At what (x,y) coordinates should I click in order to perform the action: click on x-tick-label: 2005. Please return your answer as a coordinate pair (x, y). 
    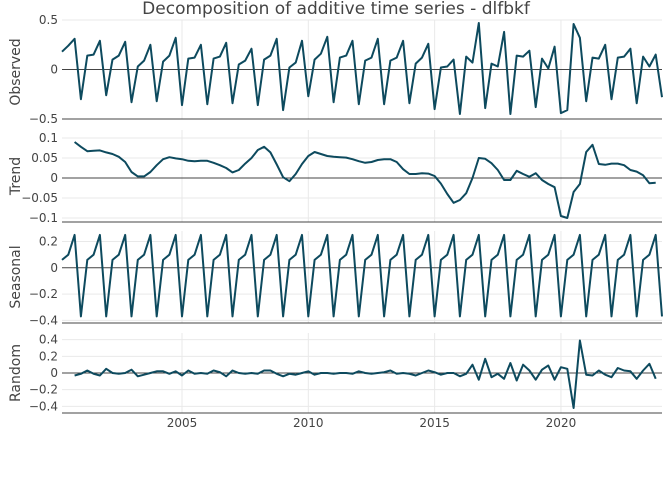
    Looking at the image, I should click on (182, 423).